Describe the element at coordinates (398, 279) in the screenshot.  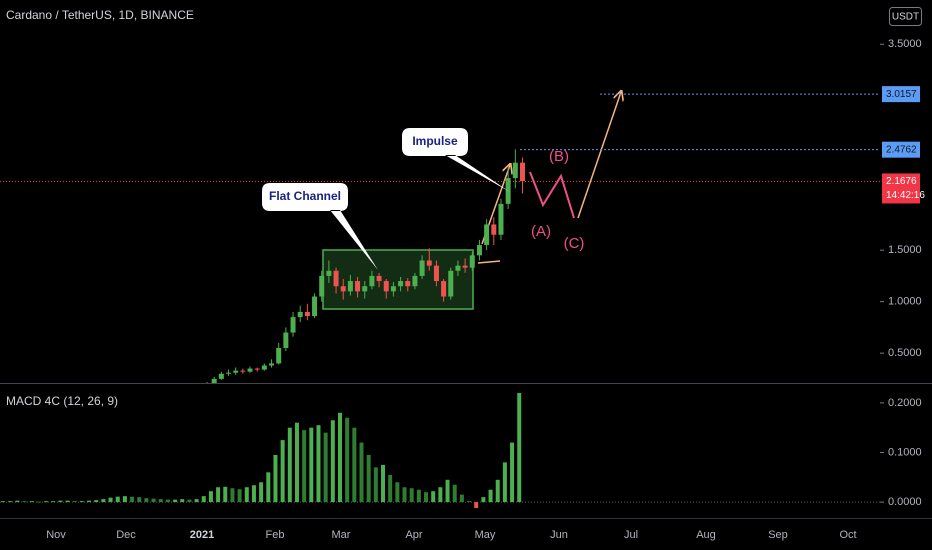
I see `flat-channel-box` at that location.